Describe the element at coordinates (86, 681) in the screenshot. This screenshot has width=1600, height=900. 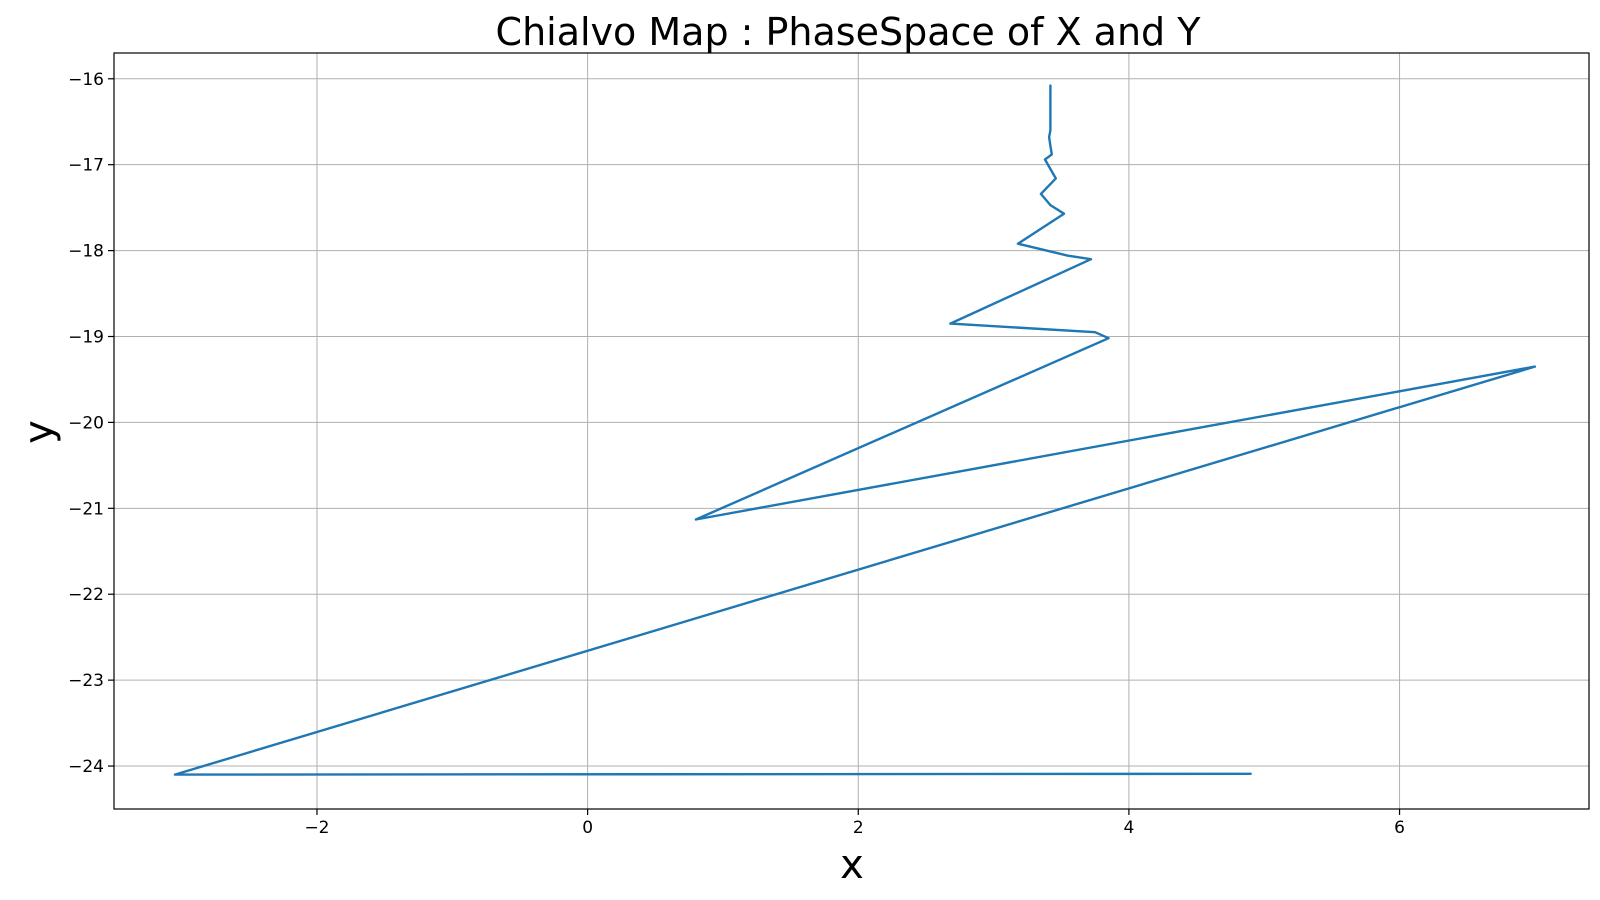
I see `y-tick-label: −23` at that location.